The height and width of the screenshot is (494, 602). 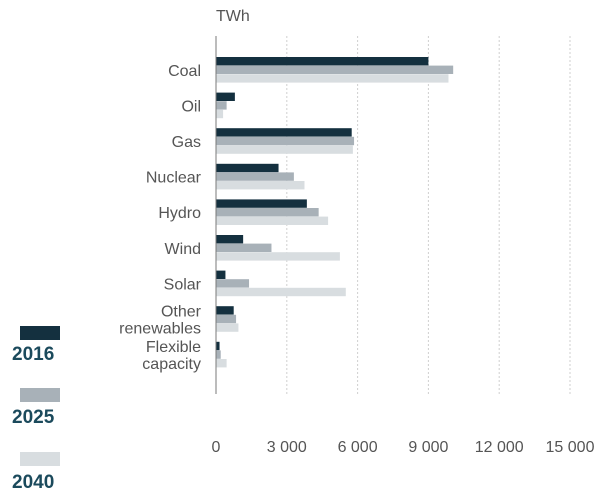 What do you see at coordinates (174, 178) in the screenshot?
I see `category-label: Nuclear` at bounding box center [174, 178].